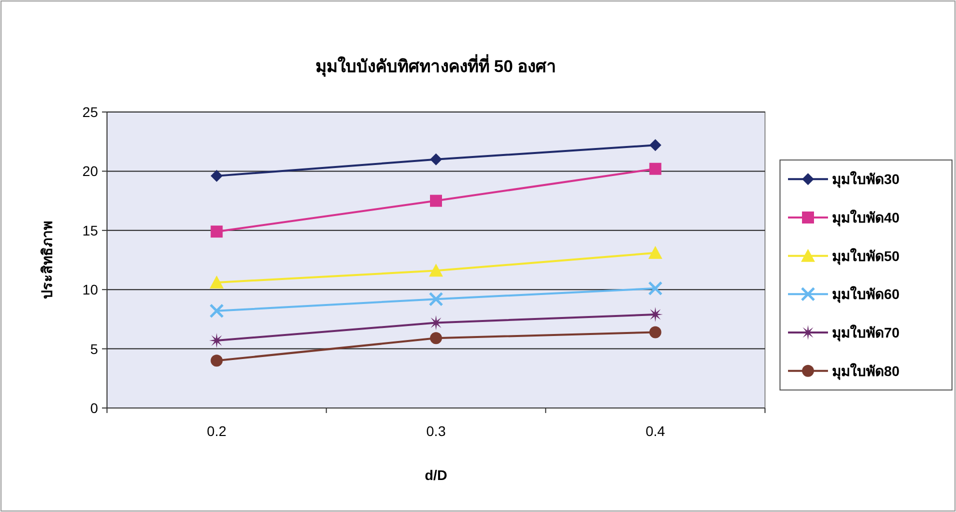  What do you see at coordinates (656, 431) in the screenshot?
I see `x-tick-label: 0.4` at bounding box center [656, 431].